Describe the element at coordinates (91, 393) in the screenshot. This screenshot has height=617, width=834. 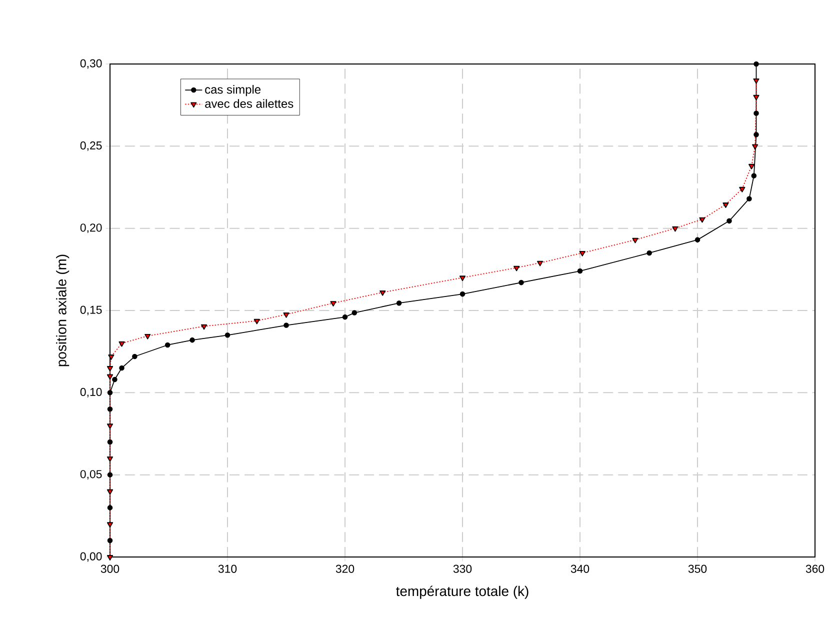
I see `y-tick-label: 0,10` at that location.